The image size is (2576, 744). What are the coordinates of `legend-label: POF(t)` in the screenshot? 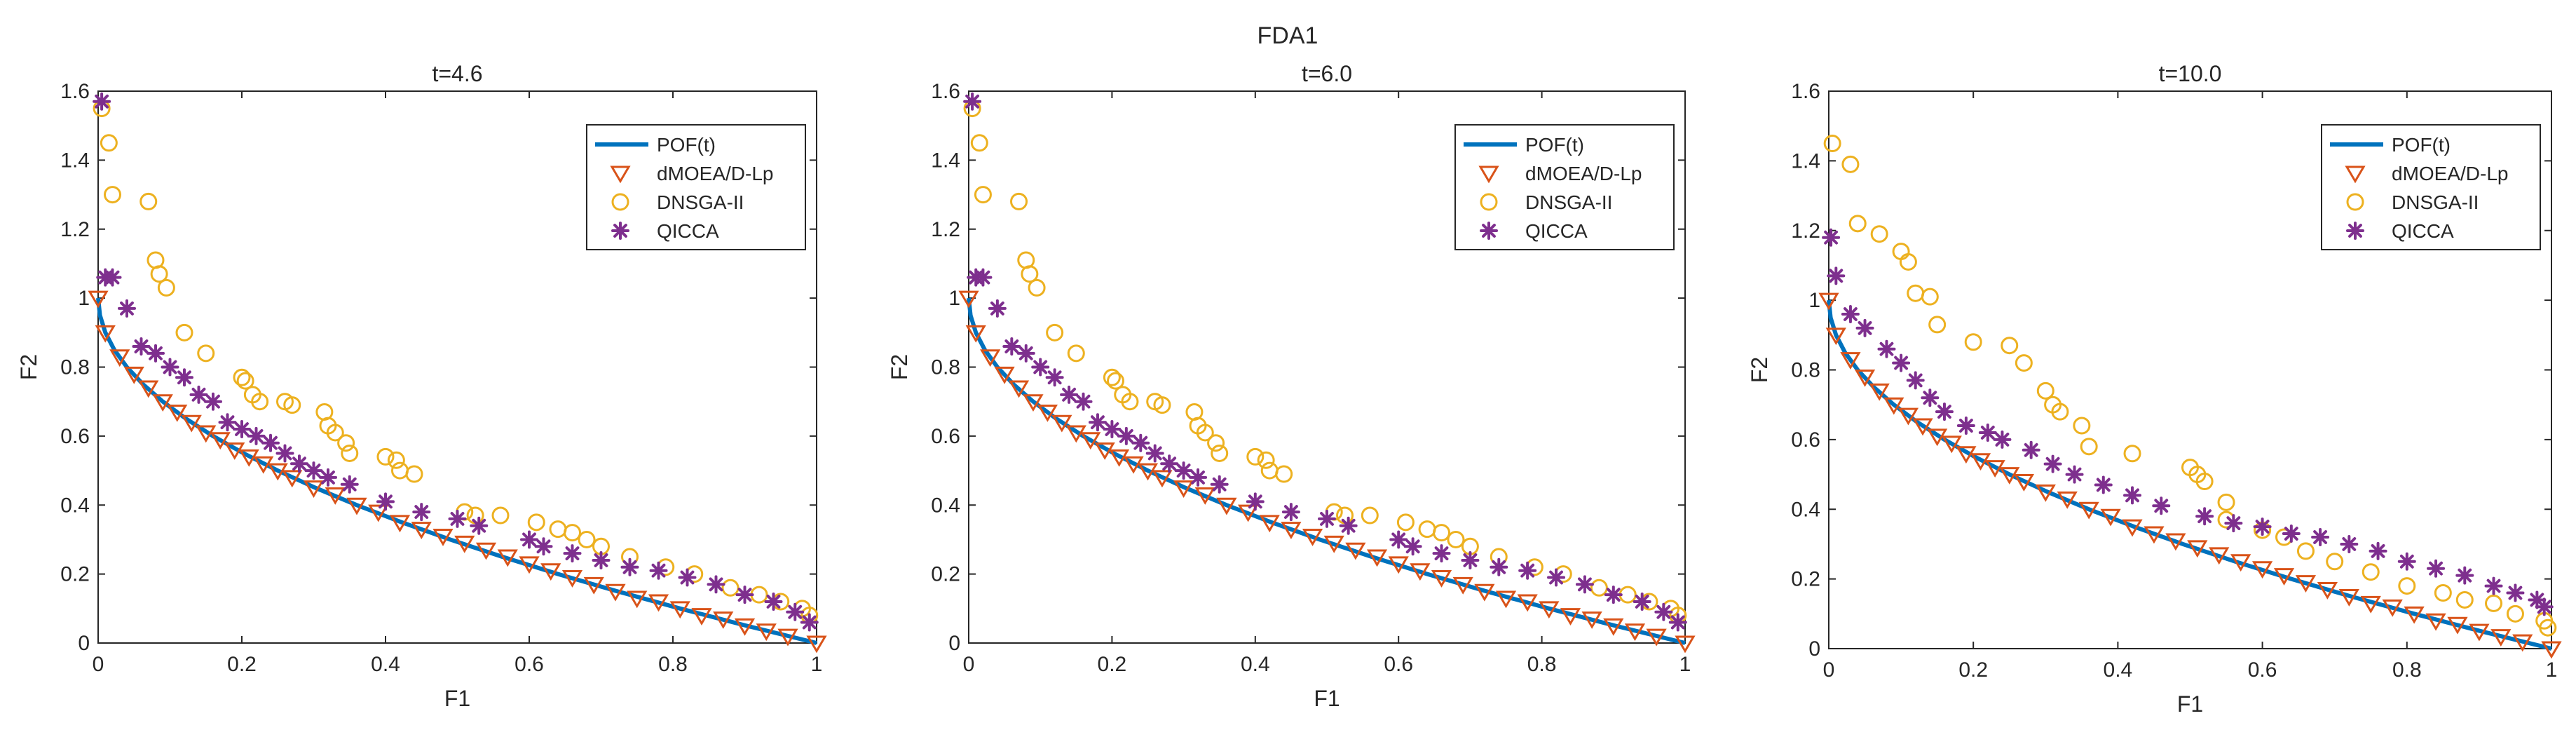 It's located at (686, 145).